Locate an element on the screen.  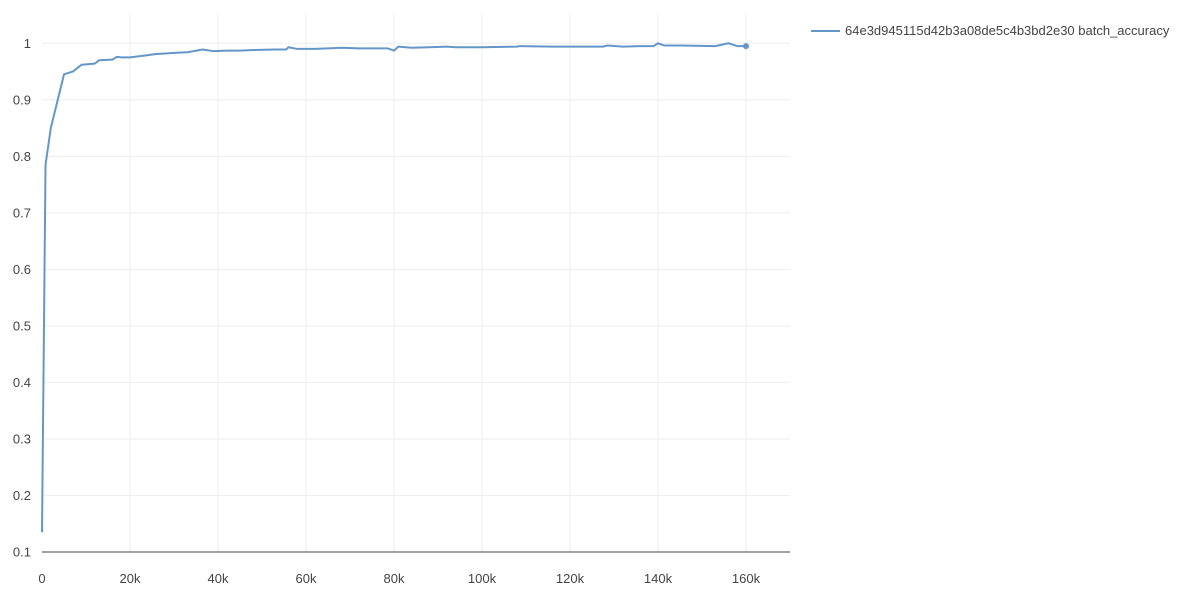
y-tick-label: 1 is located at coordinates (27, 43).